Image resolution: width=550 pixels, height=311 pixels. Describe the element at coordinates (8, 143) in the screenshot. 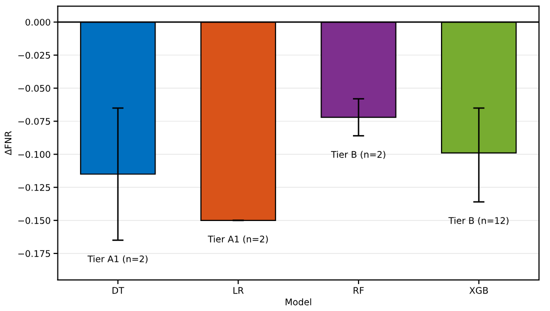

I see `y-axis-title: ΔFNR` at that location.